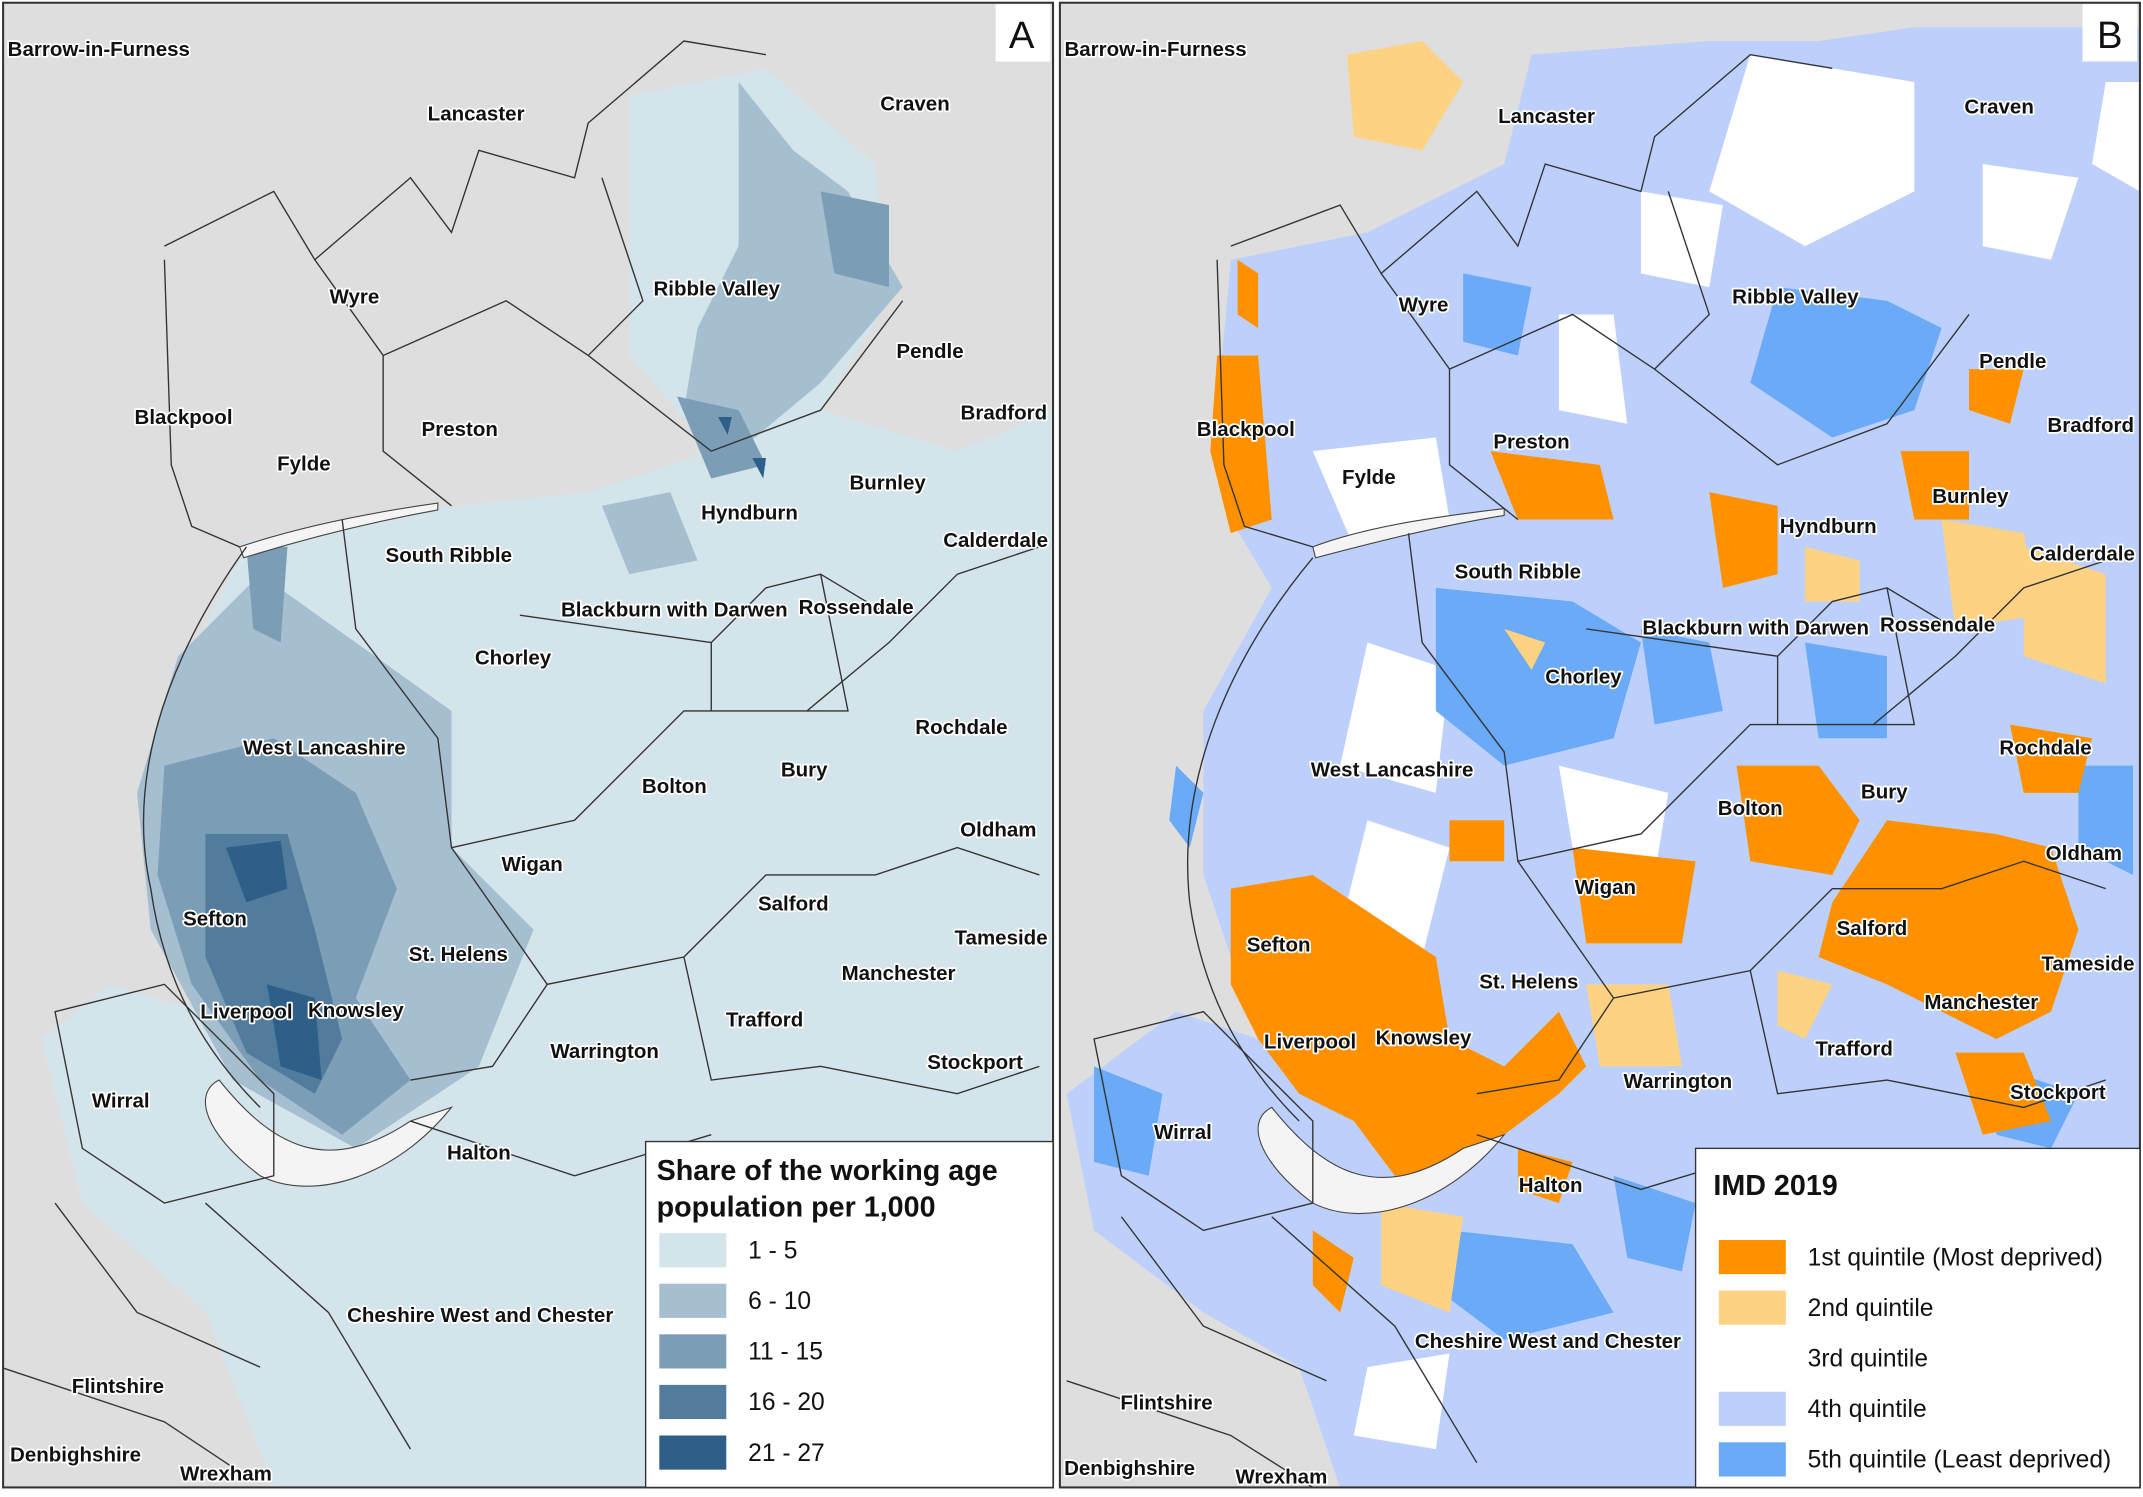 This screenshot has width=2143, height=1497. Describe the element at coordinates (1605, 887) in the screenshot. I see `place-label-wigan: Wigan` at that location.